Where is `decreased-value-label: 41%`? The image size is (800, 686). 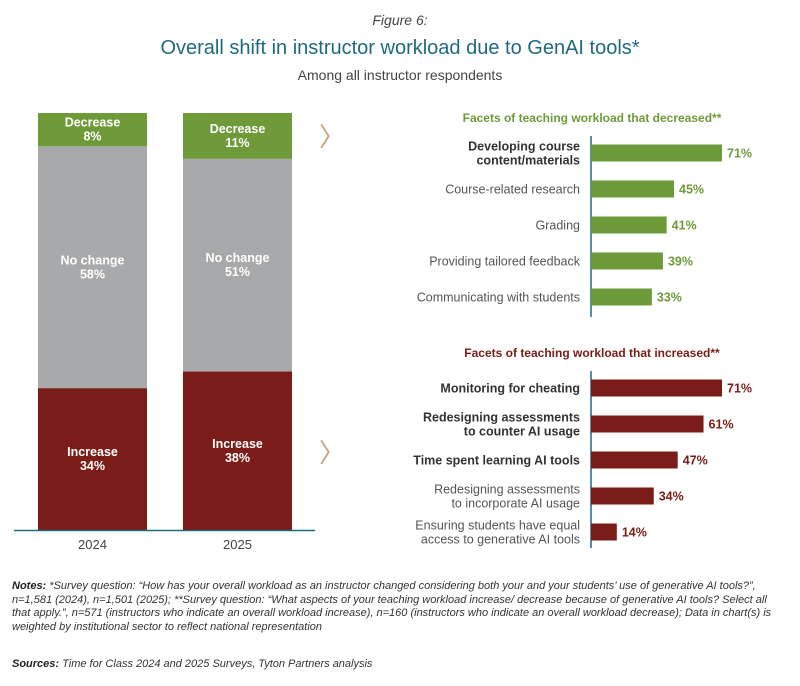 decreased-value-label: 41% is located at coordinates (684, 226).